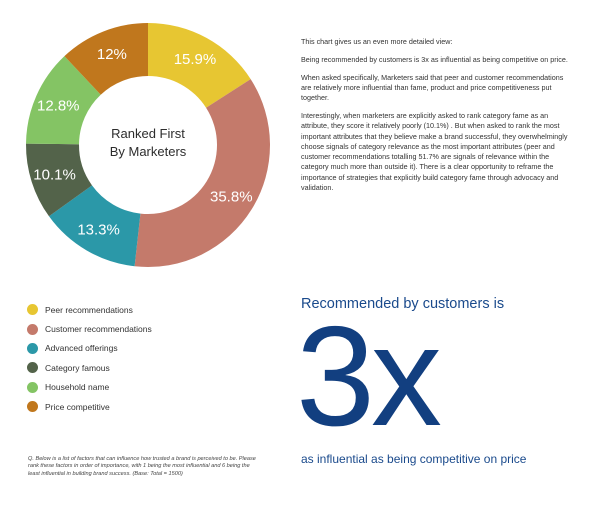  I want to click on legend-item-advanced-offerings: Advanced offerings, so click(89, 348).